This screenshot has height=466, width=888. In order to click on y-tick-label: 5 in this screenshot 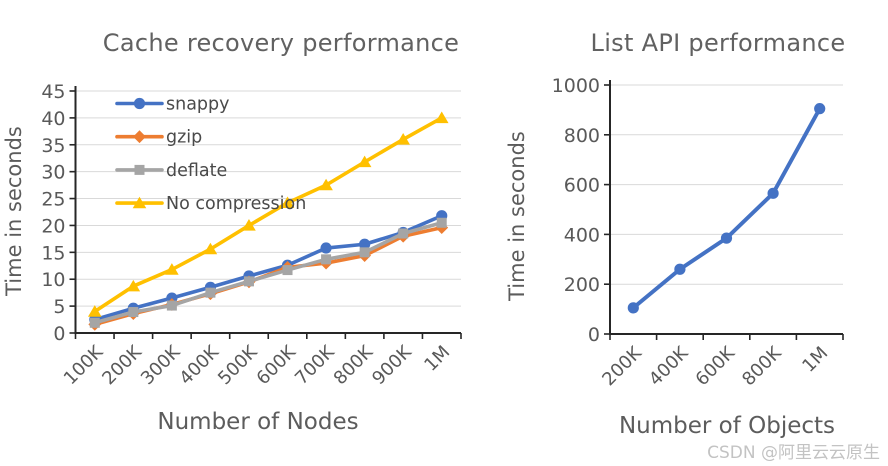, I will do `click(59, 307)`.